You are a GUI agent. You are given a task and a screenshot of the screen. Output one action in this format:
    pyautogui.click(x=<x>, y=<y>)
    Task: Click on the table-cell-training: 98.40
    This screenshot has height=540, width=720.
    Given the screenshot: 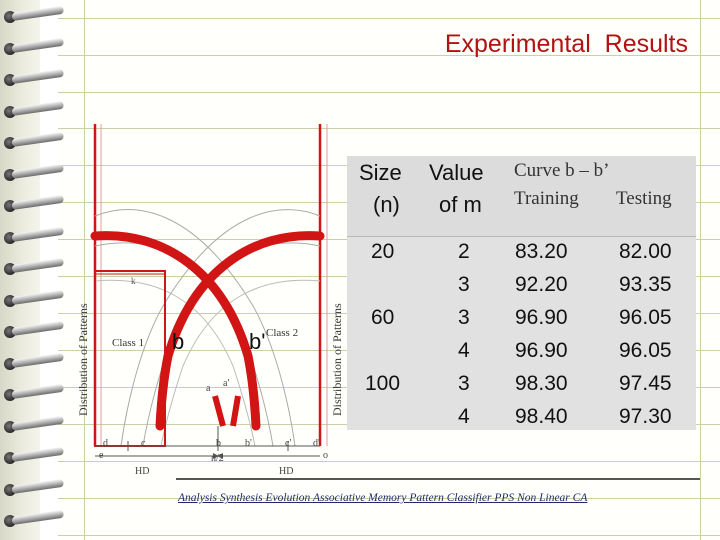 What is the action you would take?
    pyautogui.click(x=541, y=416)
    